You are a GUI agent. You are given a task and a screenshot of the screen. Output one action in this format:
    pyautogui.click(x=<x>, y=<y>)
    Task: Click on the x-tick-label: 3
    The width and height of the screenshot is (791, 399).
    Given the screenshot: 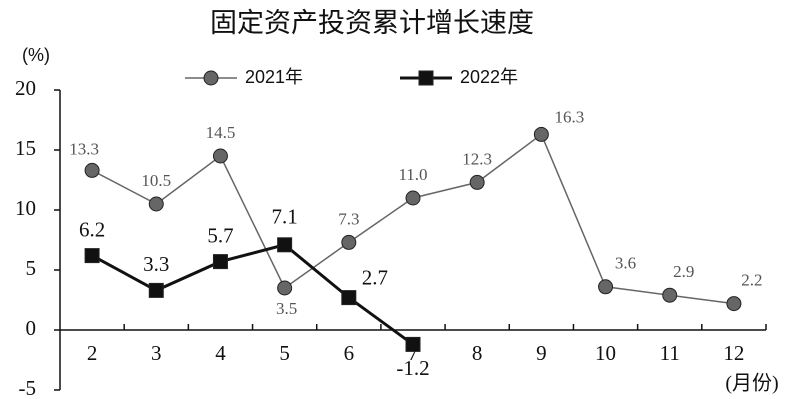 What is the action you would take?
    pyautogui.click(x=156, y=353)
    